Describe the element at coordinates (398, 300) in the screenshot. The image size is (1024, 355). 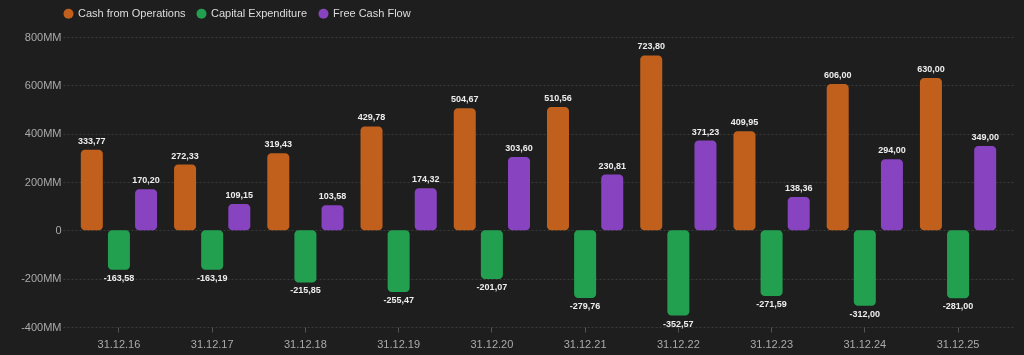
I see `data-label: -255,47` at that location.